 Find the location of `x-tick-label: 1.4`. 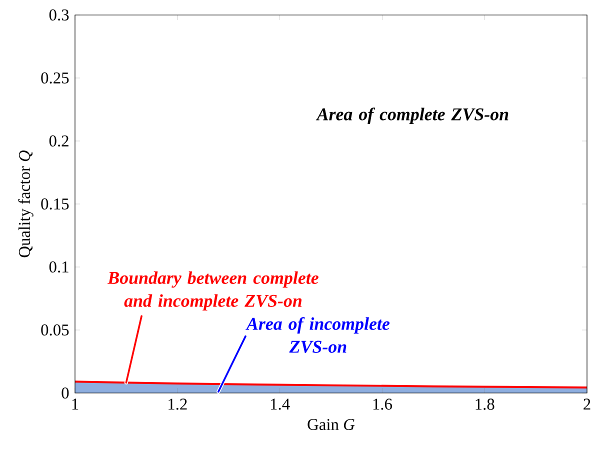

x-tick-label: 1.4 is located at coordinates (280, 404).